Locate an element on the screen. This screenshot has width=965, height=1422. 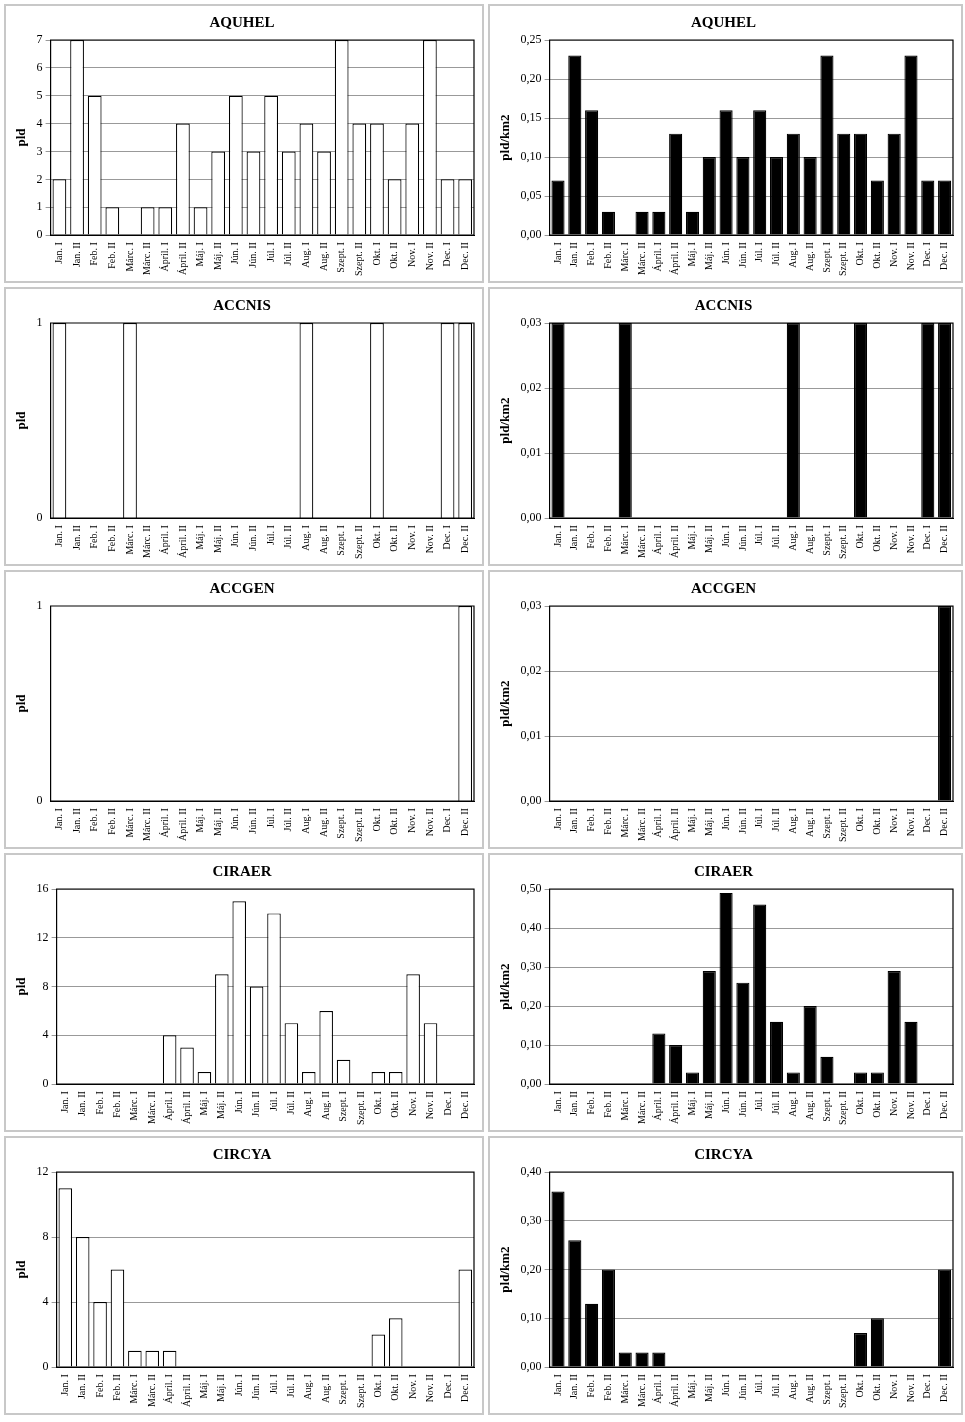
y-axis-title: pld is located at coordinates (21, 1269).